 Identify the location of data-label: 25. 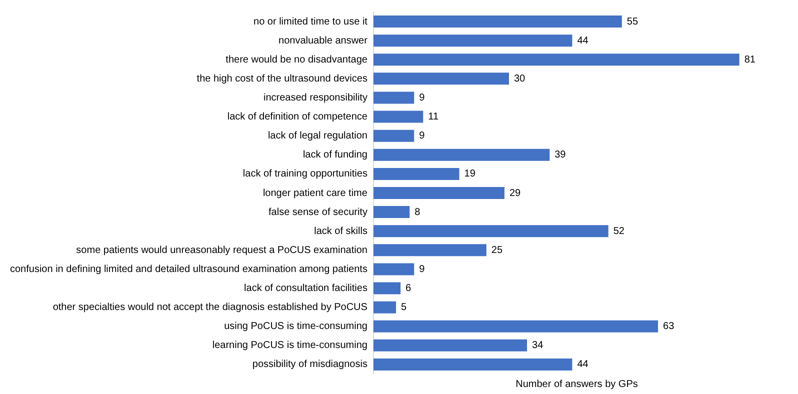
(497, 250).